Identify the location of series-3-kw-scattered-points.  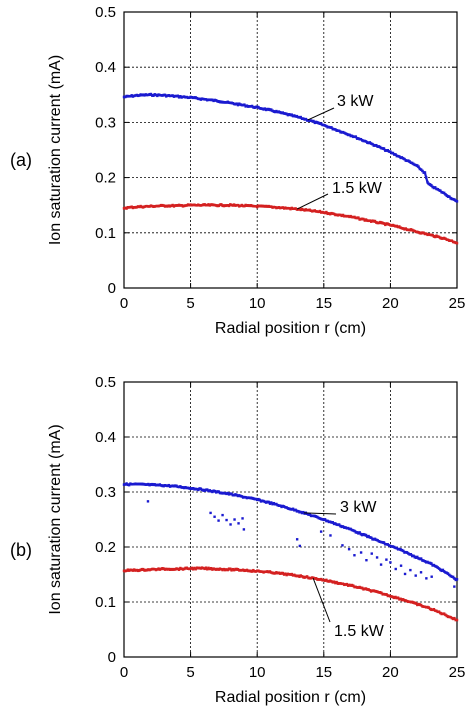
(301, 544).